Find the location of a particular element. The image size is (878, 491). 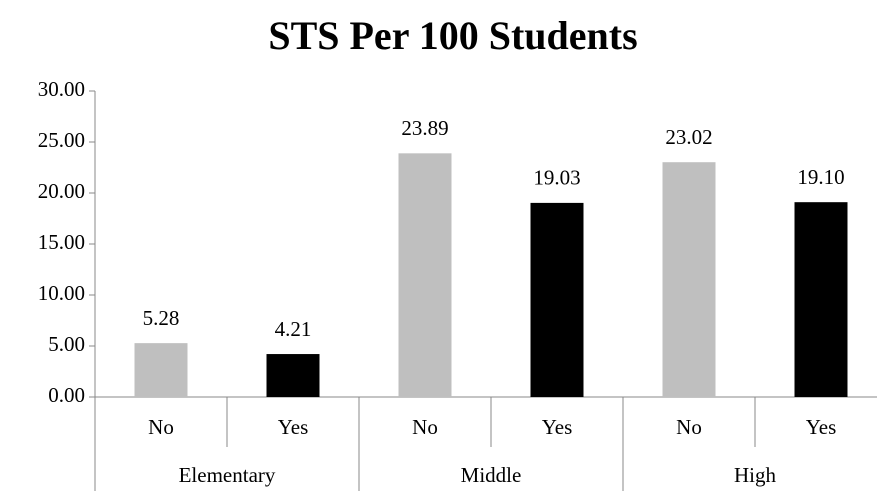

y-tick-label: 10.00 is located at coordinates (61, 293).